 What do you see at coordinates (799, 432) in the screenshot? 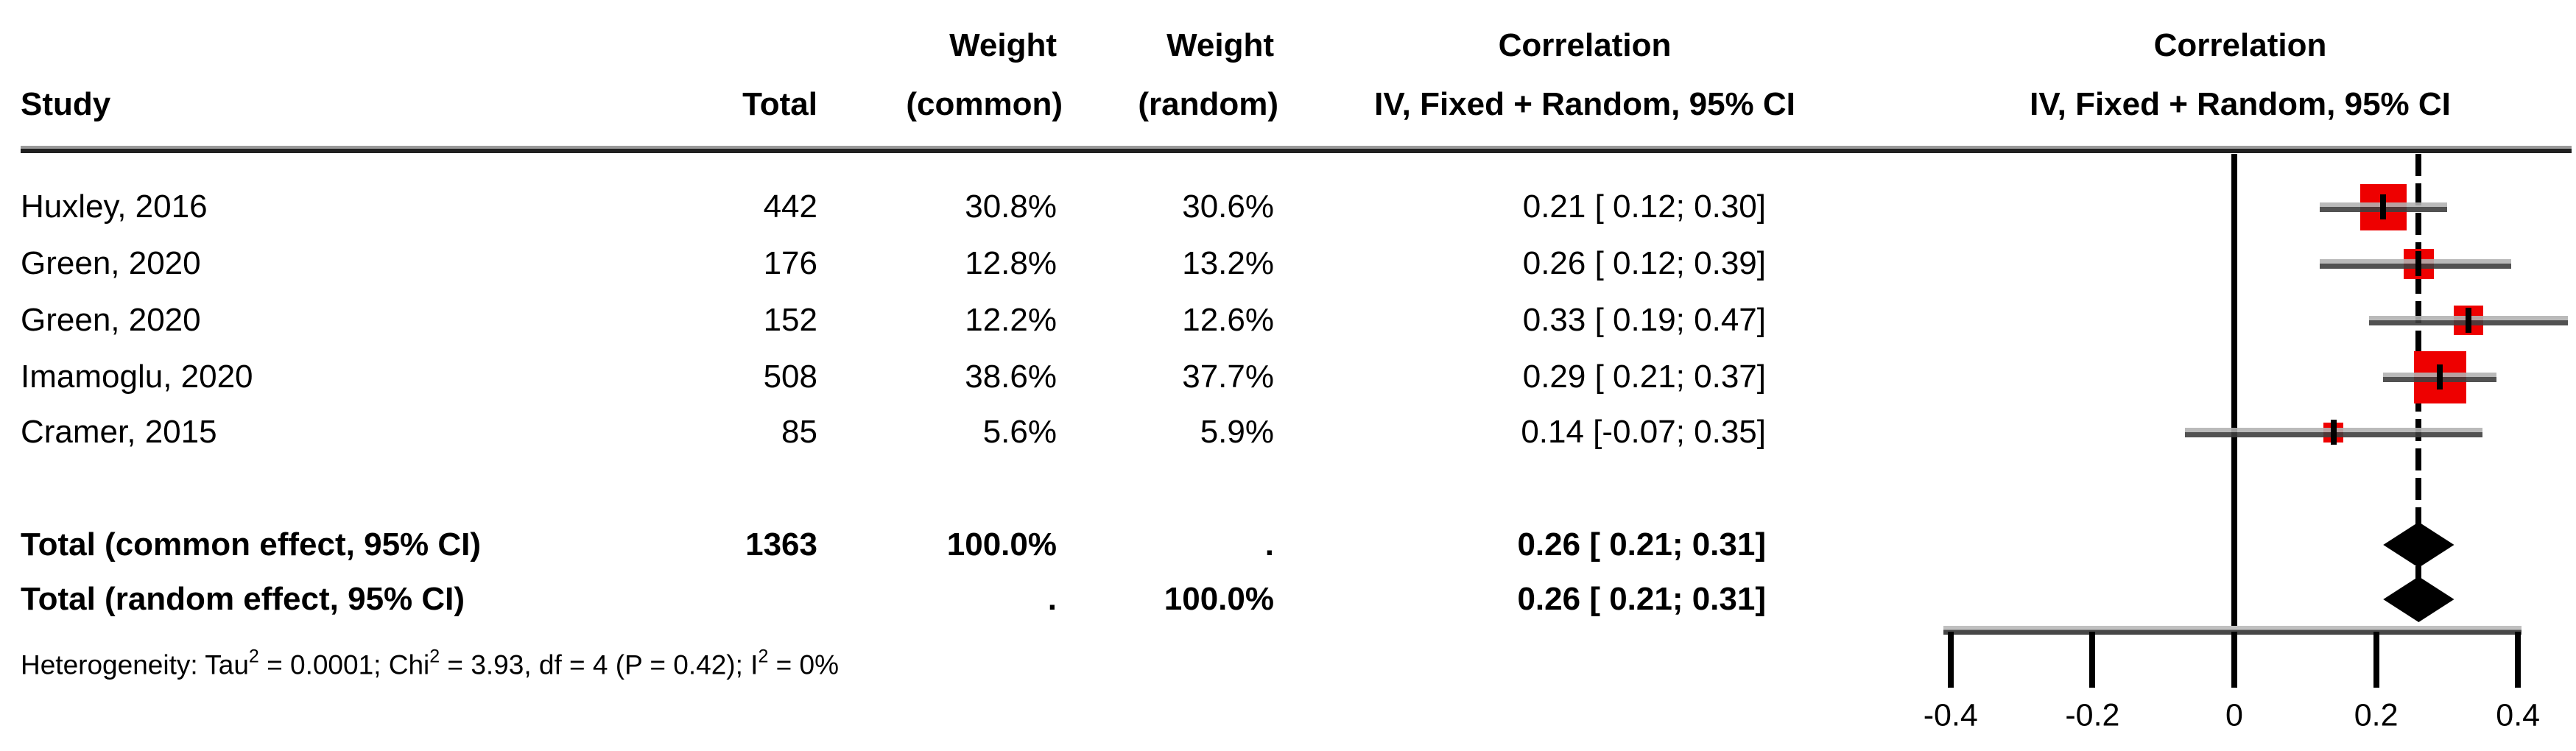
I see `study-total-cell: 85` at bounding box center [799, 432].